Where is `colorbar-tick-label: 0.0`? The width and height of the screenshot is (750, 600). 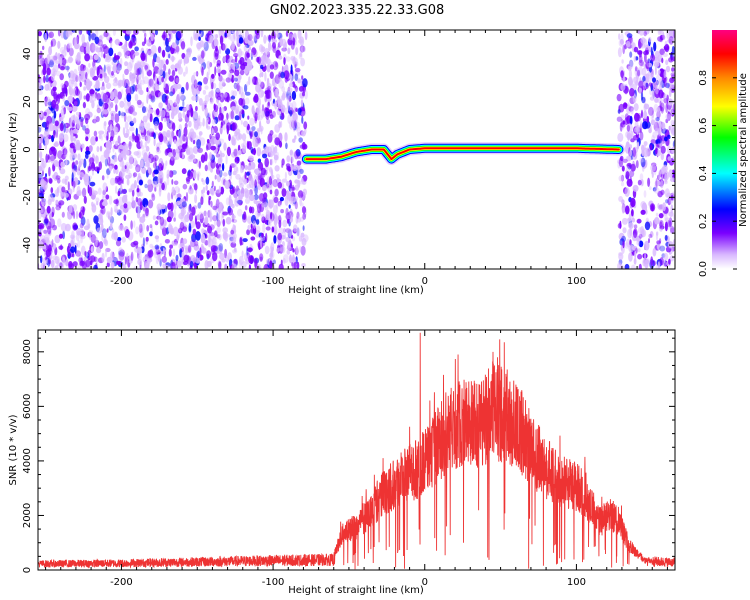 colorbar-tick-label: 0.0 is located at coordinates (703, 269).